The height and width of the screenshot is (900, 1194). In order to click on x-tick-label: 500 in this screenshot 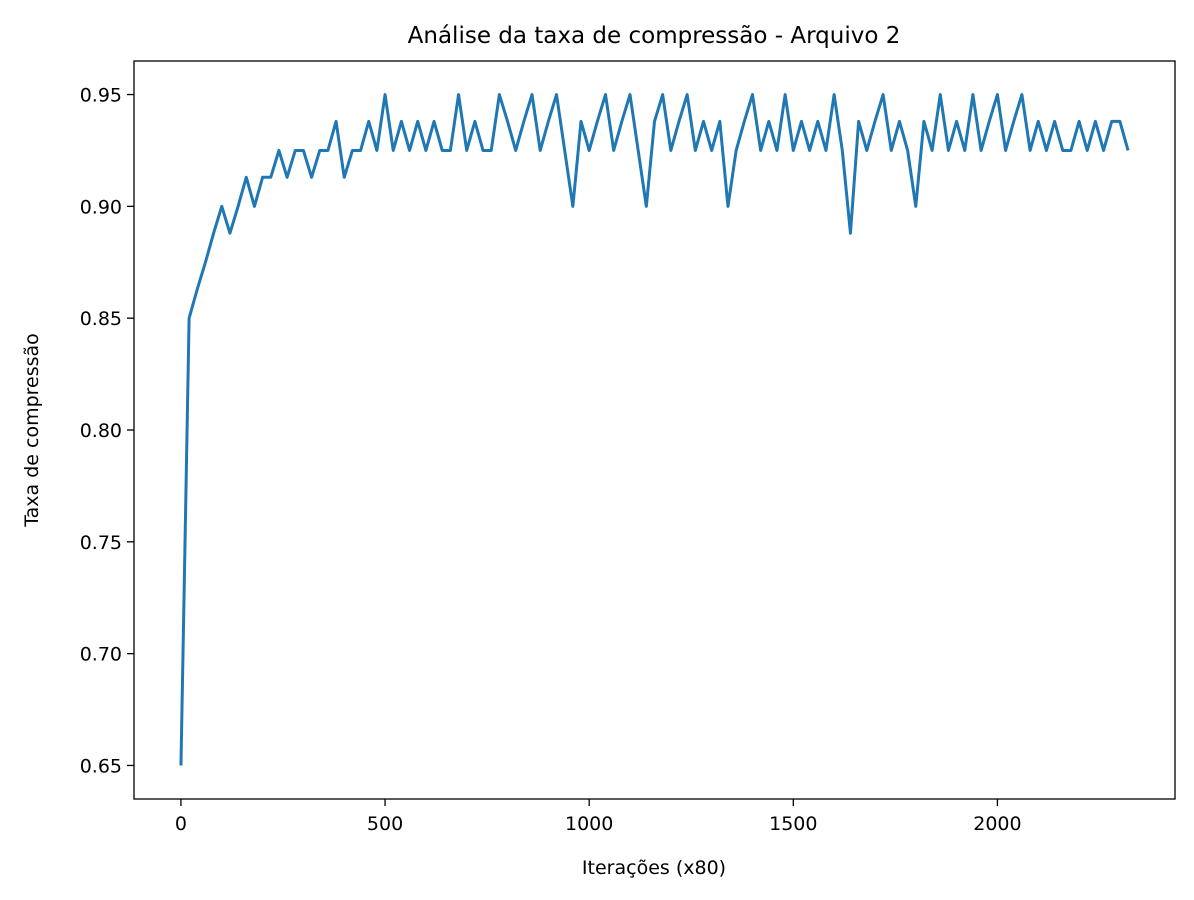, I will do `click(385, 824)`.